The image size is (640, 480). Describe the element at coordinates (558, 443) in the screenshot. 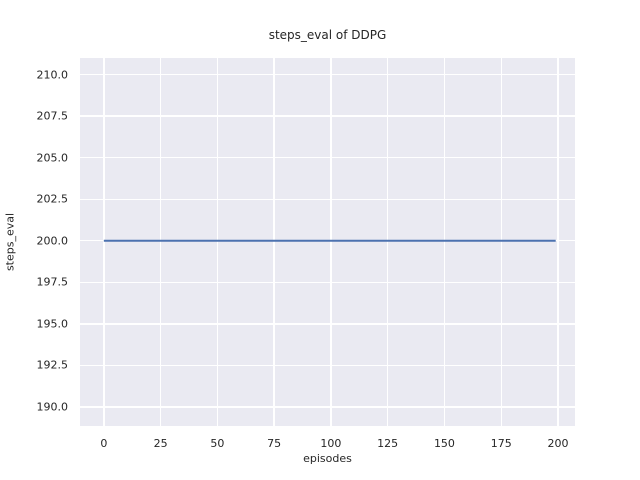

I see `x-tick-label: 200` at that location.